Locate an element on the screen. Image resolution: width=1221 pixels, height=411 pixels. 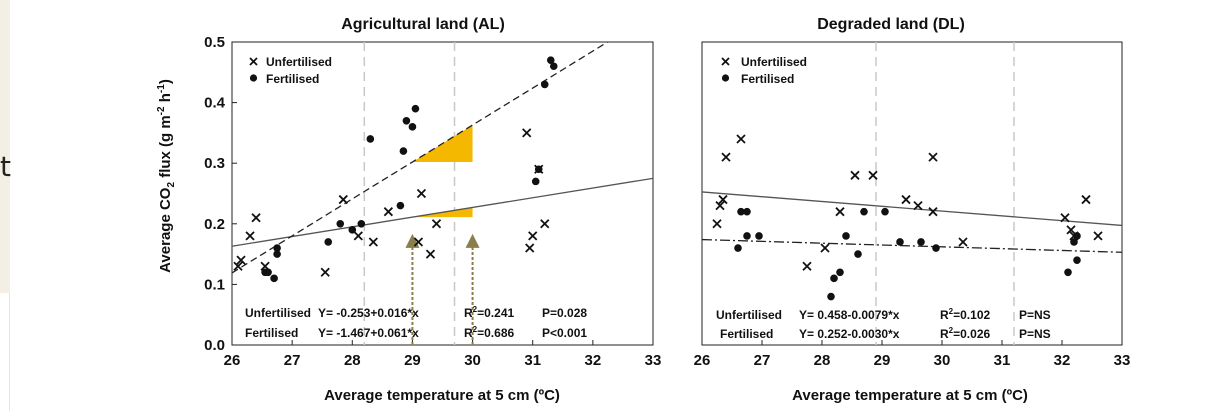
x-tick-label: 30 is located at coordinates (472, 360).